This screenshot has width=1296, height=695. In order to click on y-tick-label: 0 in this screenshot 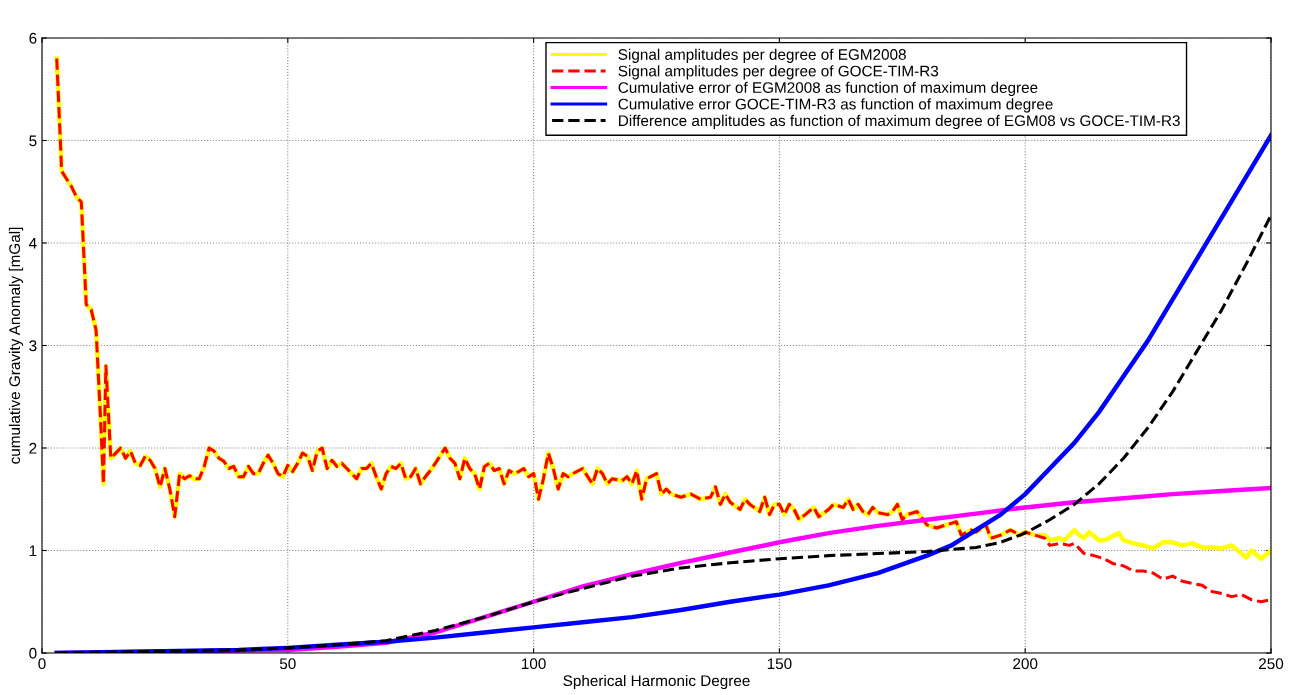, I will do `click(33, 653)`.